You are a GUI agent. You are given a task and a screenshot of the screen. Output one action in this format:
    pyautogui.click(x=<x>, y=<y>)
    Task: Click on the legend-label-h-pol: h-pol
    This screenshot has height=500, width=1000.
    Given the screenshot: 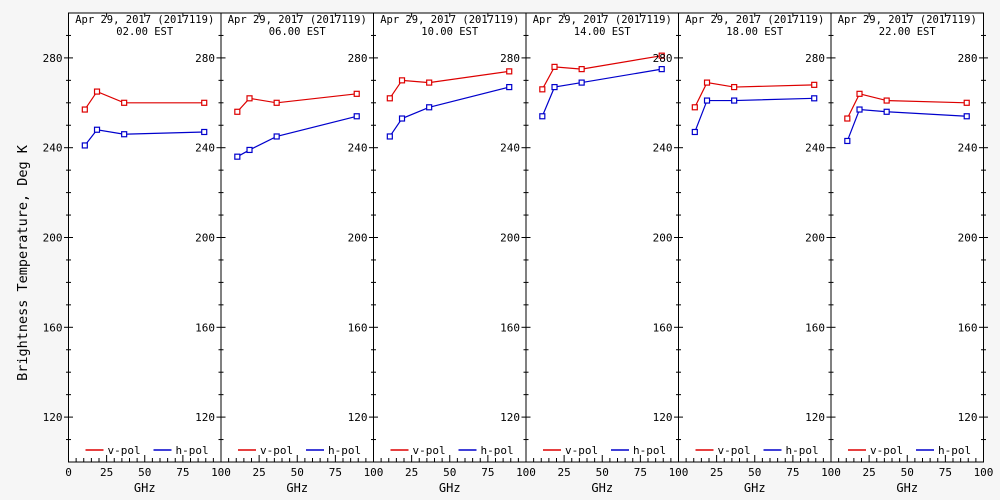 What is the action you would take?
    pyautogui.click(x=802, y=450)
    